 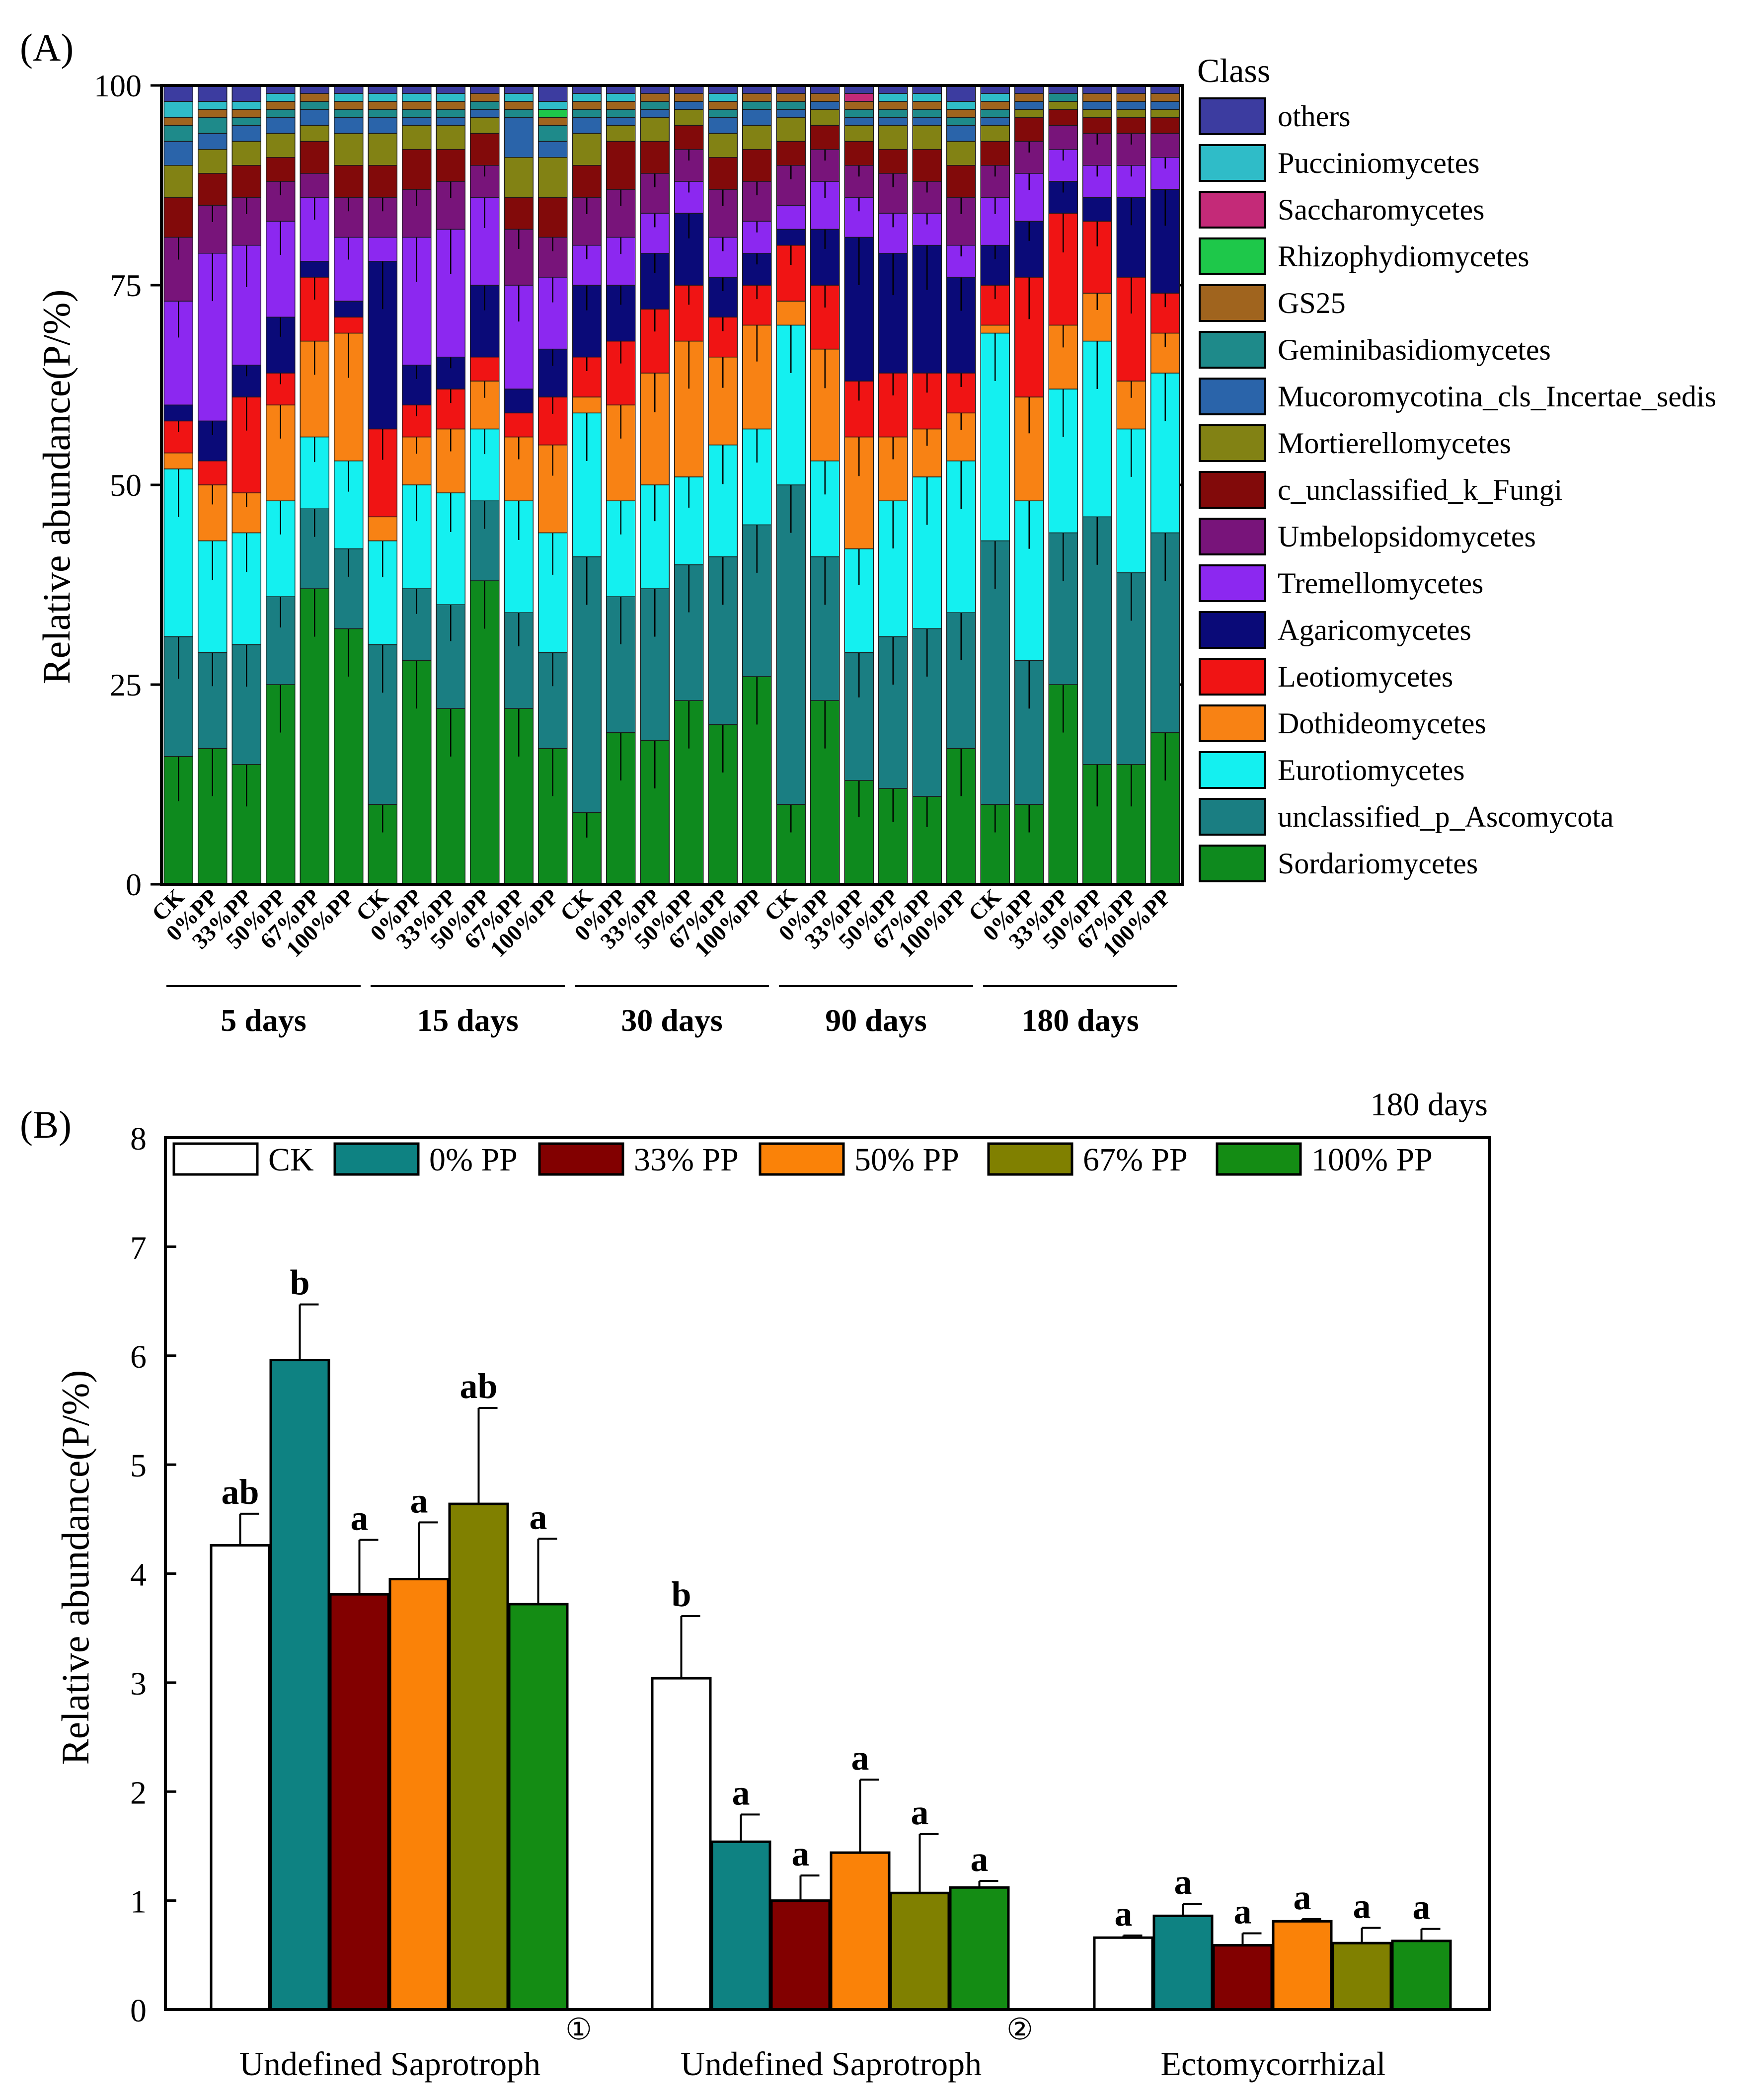 I want to click on significance-letter: ab, so click(x=478, y=1386).